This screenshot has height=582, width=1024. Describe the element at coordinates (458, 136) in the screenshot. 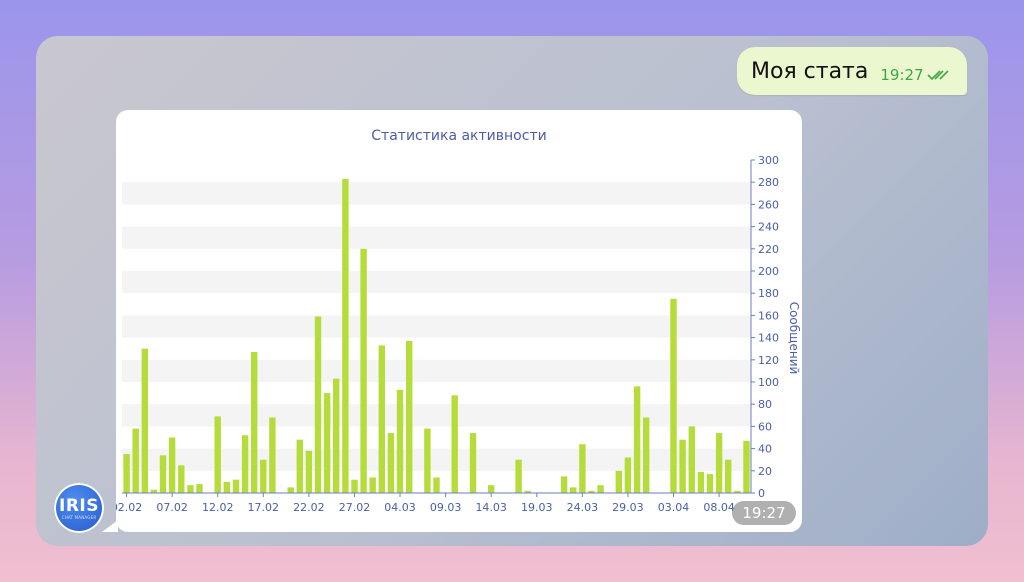

I see `chart-title: Статистика активности` at that location.